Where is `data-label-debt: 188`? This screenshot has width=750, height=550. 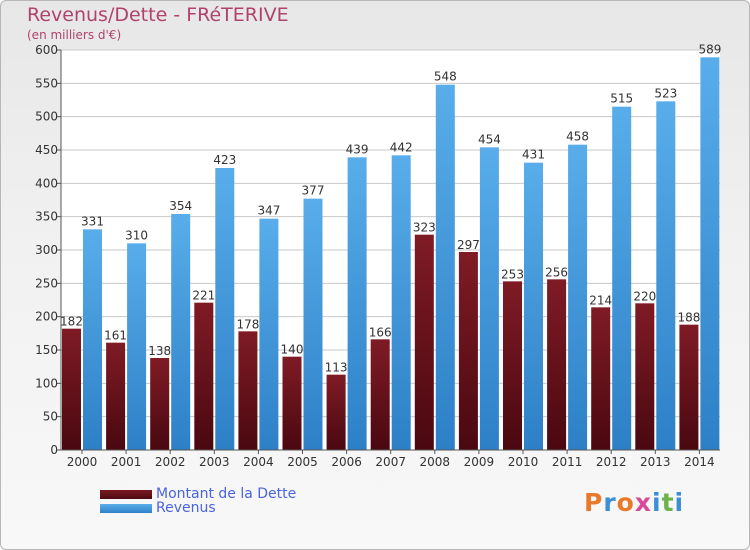 data-label-debt: 188 is located at coordinates (688, 318).